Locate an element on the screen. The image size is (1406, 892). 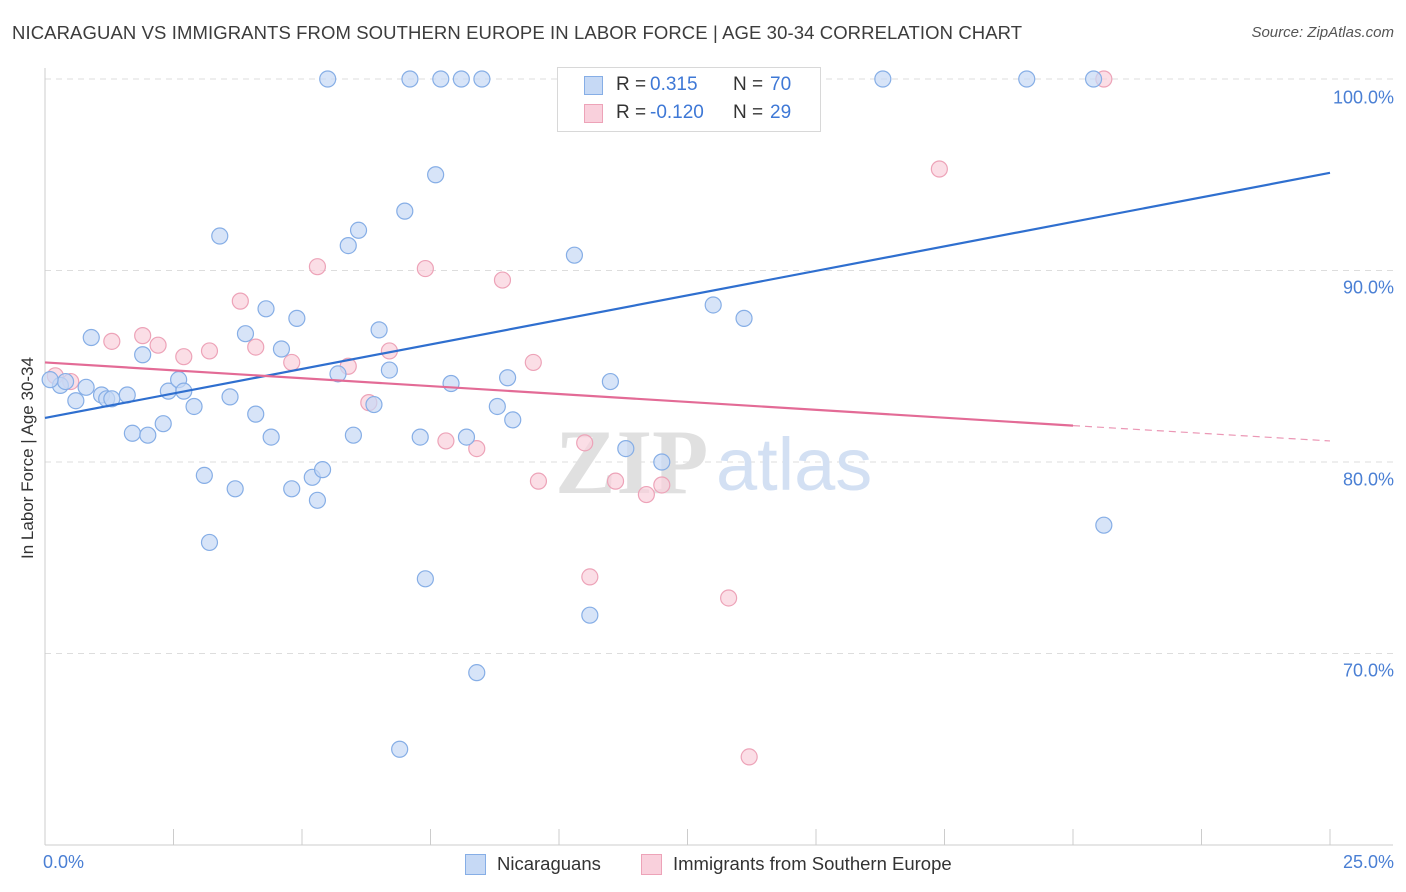
correlation-legend: R = 0.315 N = 70 R = -0.120 N = 29 is located at coordinates (689, 99).